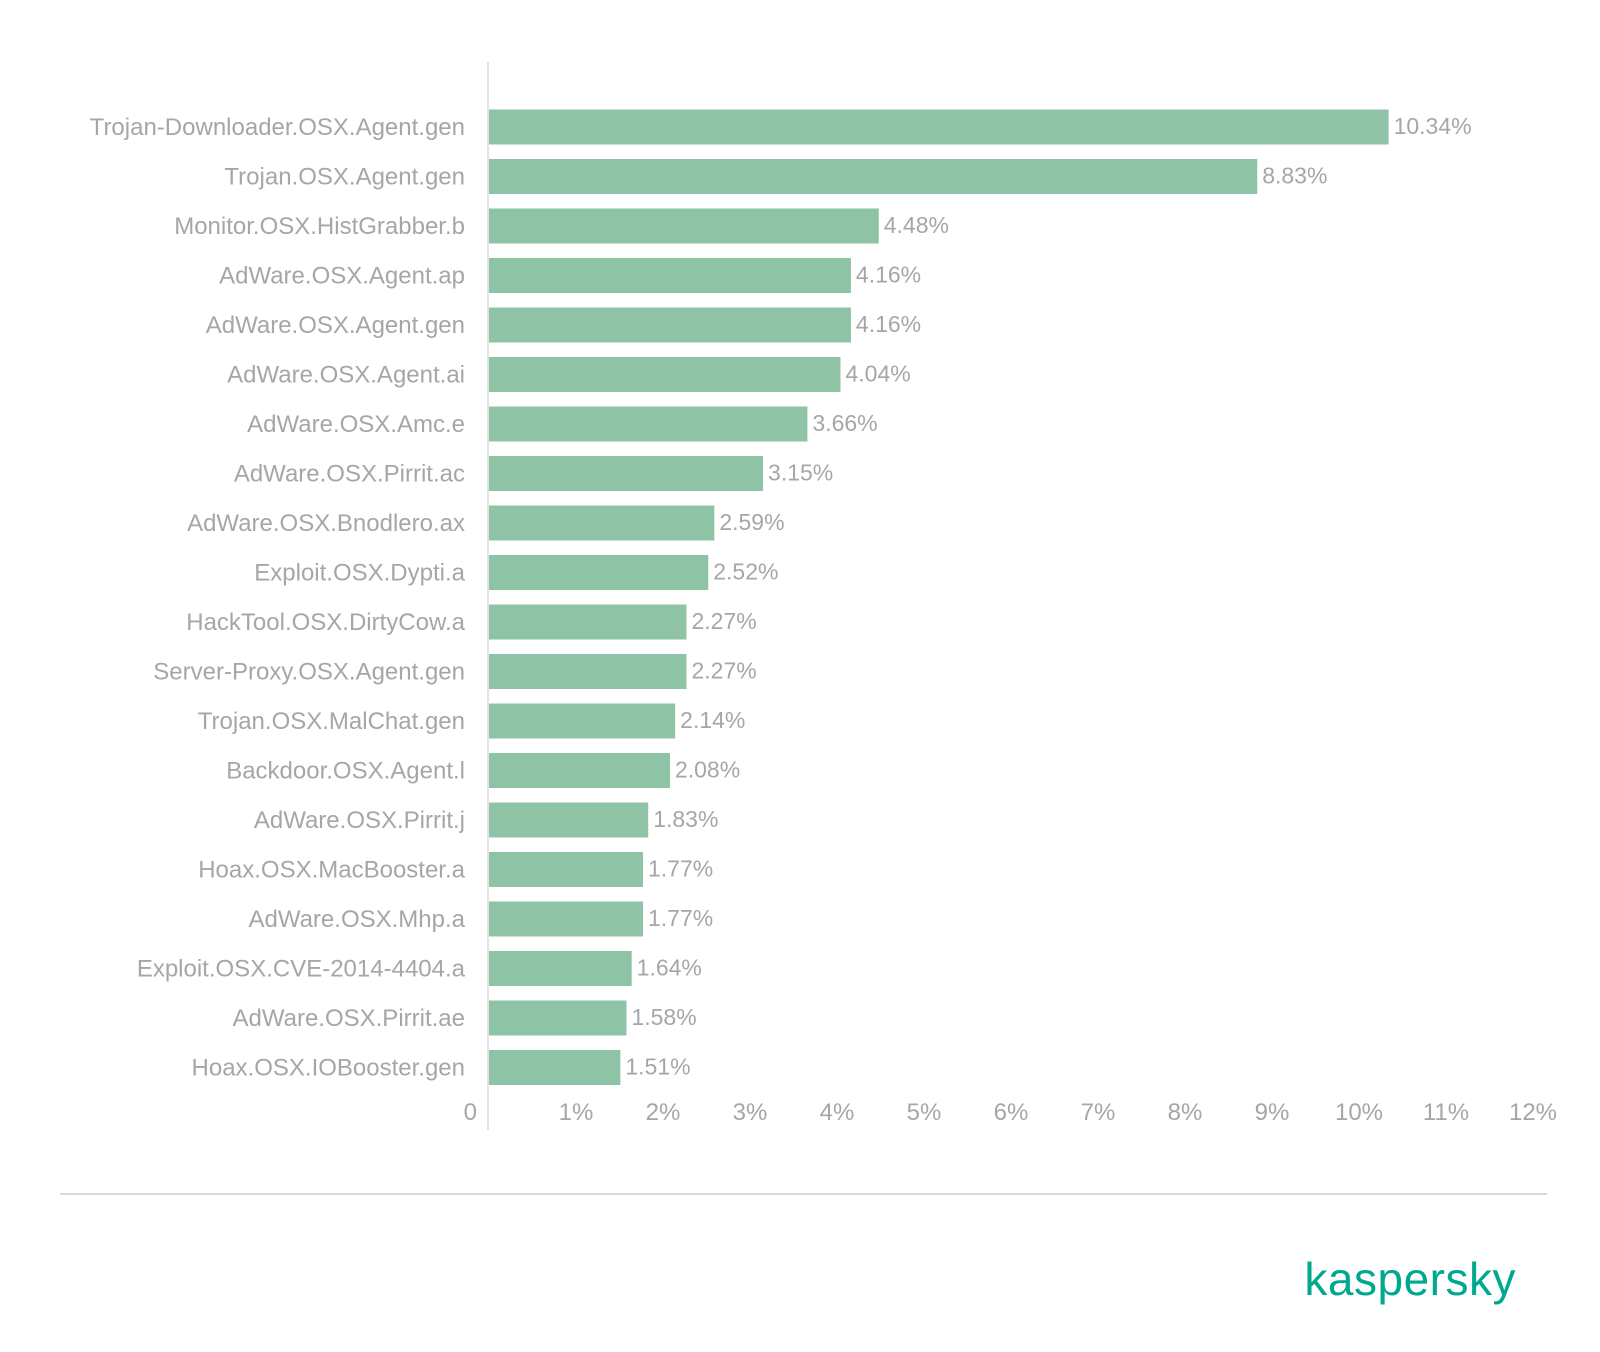 This screenshot has width=1600, height=1352. Describe the element at coordinates (1446, 1112) in the screenshot. I see `x-tick-label-11: 11%` at that location.